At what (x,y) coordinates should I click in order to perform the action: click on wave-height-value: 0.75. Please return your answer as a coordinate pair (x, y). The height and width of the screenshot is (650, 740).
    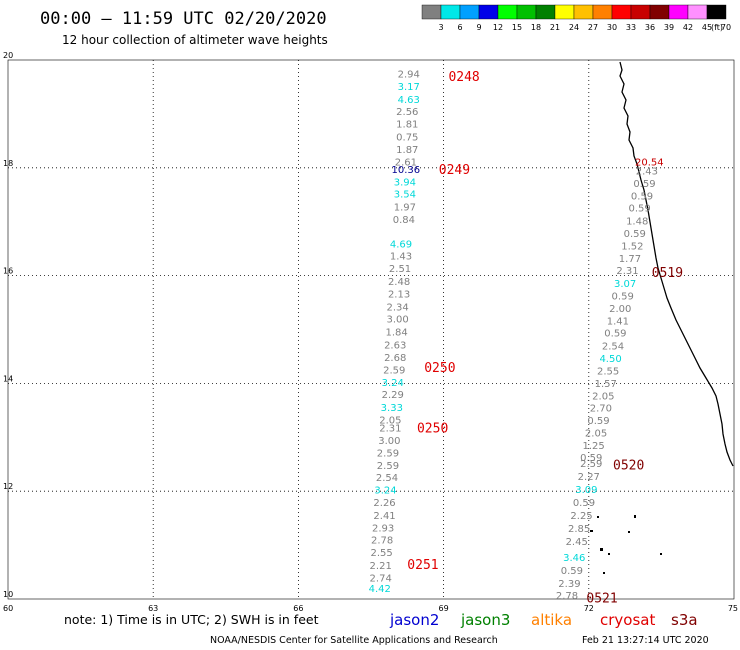
    Looking at the image, I should click on (407, 138).